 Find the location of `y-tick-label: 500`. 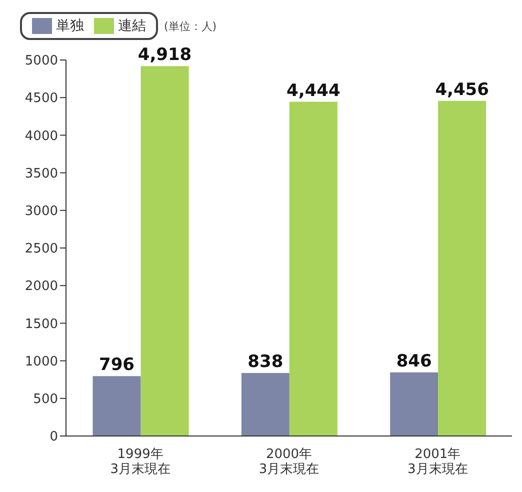

y-tick-label: 500 is located at coordinates (45, 400).